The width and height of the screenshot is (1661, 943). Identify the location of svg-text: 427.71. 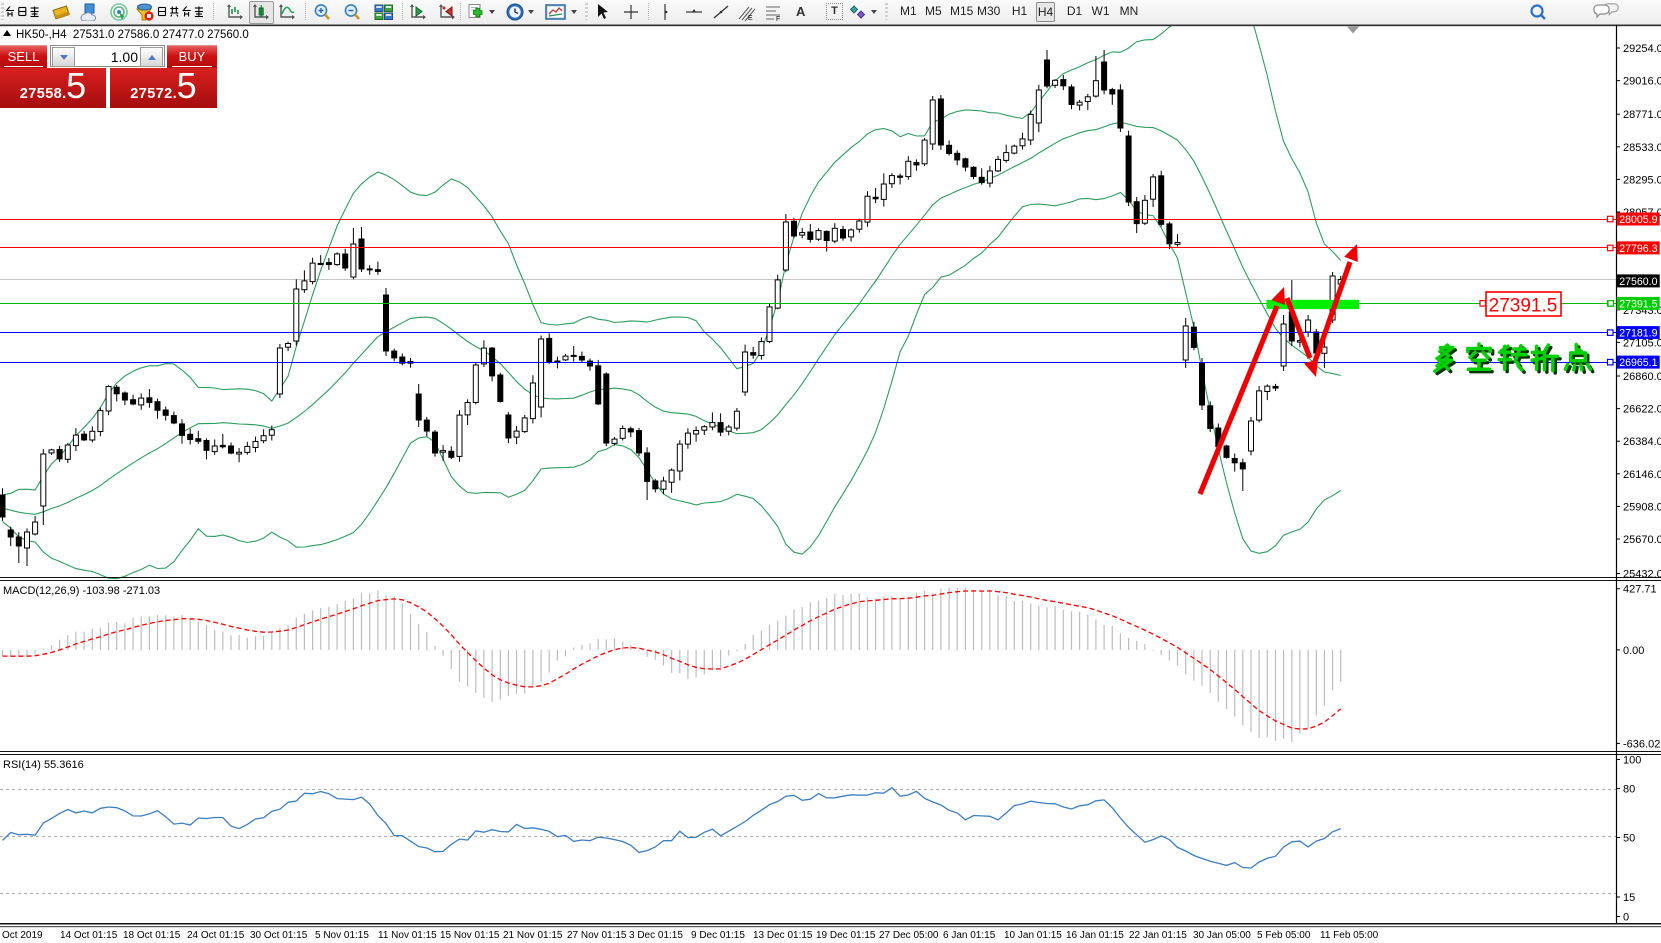
(1640, 590).